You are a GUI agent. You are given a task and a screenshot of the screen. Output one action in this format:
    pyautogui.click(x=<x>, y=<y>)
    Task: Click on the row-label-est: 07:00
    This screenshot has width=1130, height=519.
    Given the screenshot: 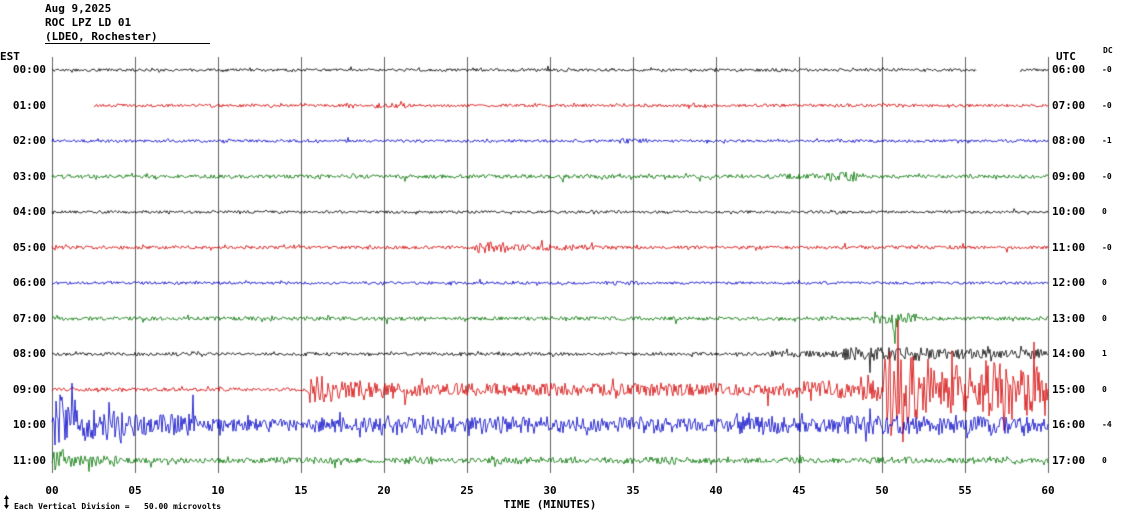 What is the action you would take?
    pyautogui.click(x=29, y=318)
    